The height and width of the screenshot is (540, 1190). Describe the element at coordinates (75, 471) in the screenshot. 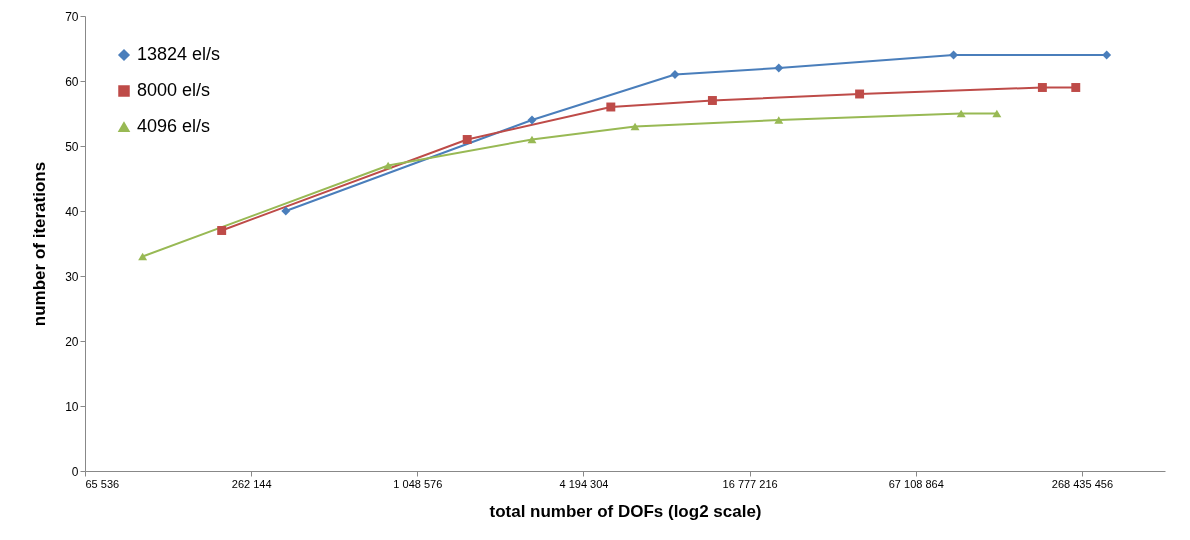

I see `y-tick-label: 0` at that location.